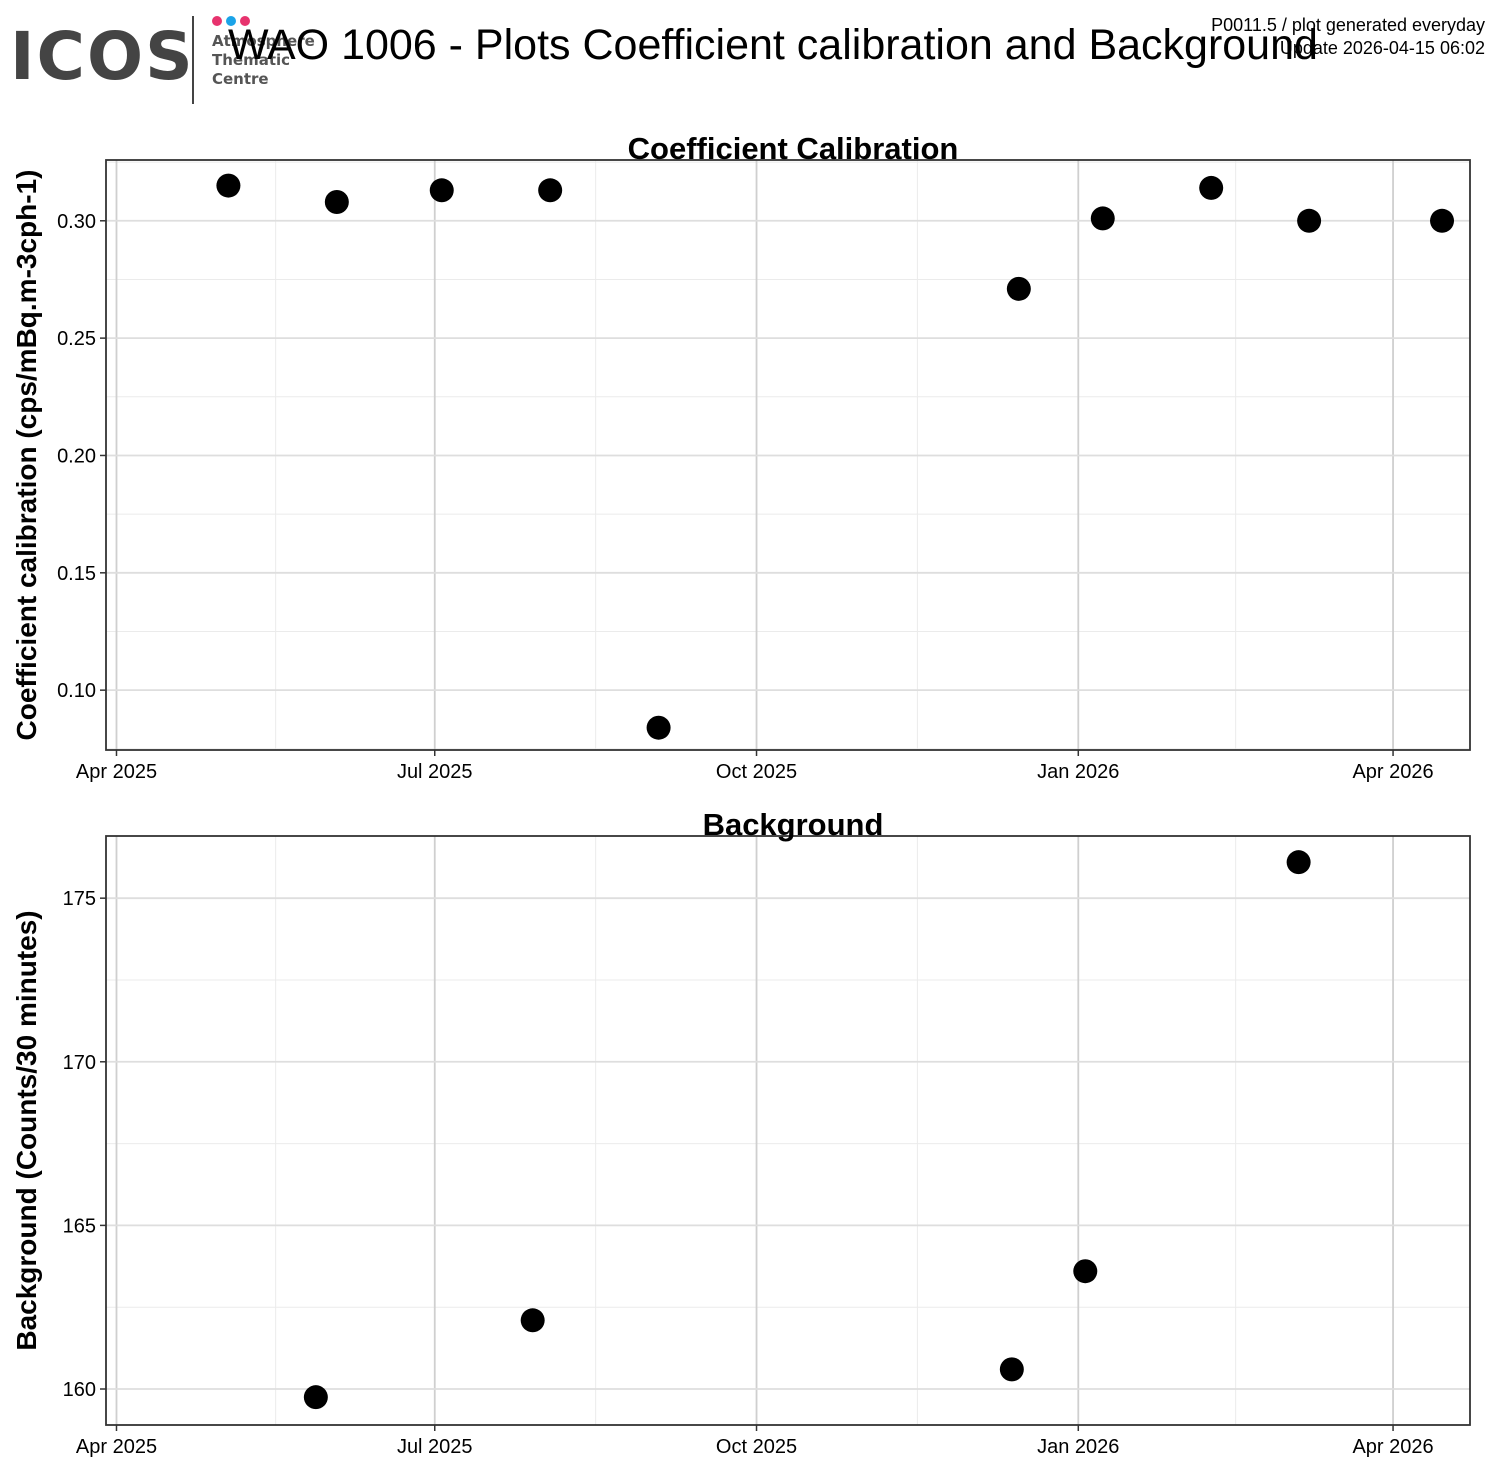 The image size is (1500, 1470). Describe the element at coordinates (263, 41) in the screenshot. I see `logo-subtitle-line: Atmosphere` at that location.